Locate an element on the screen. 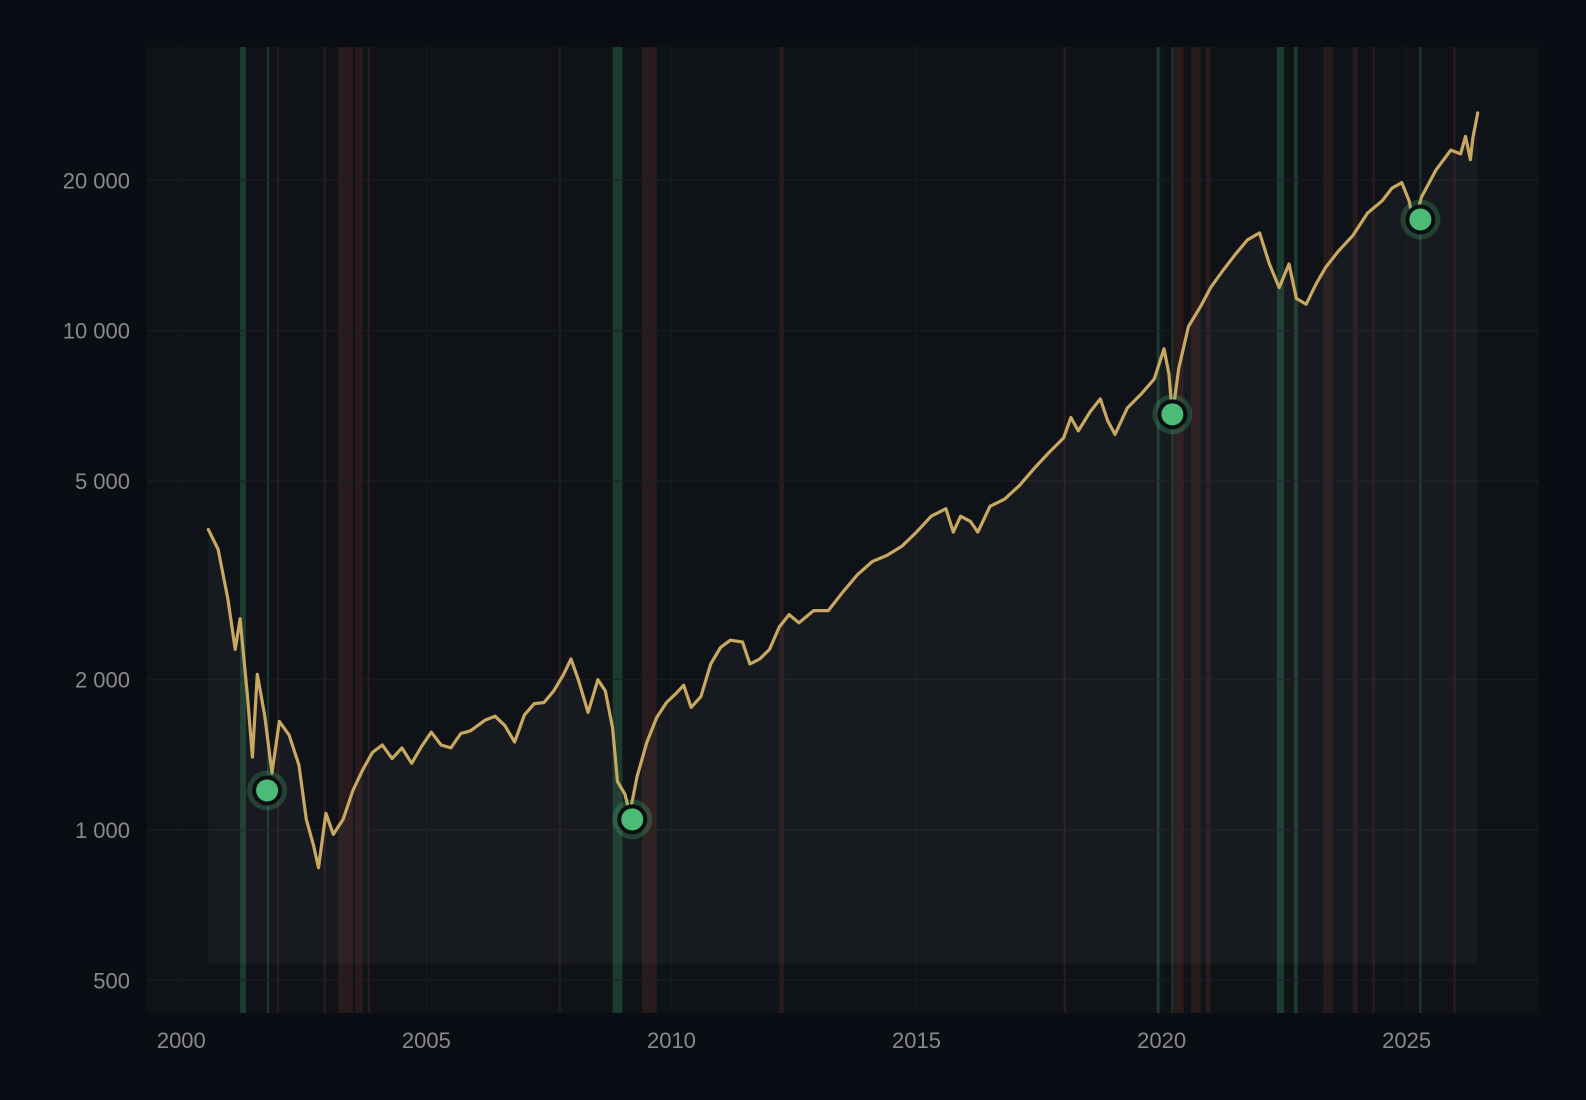  y-tick-label-1: 1 000 is located at coordinates (102, 830).